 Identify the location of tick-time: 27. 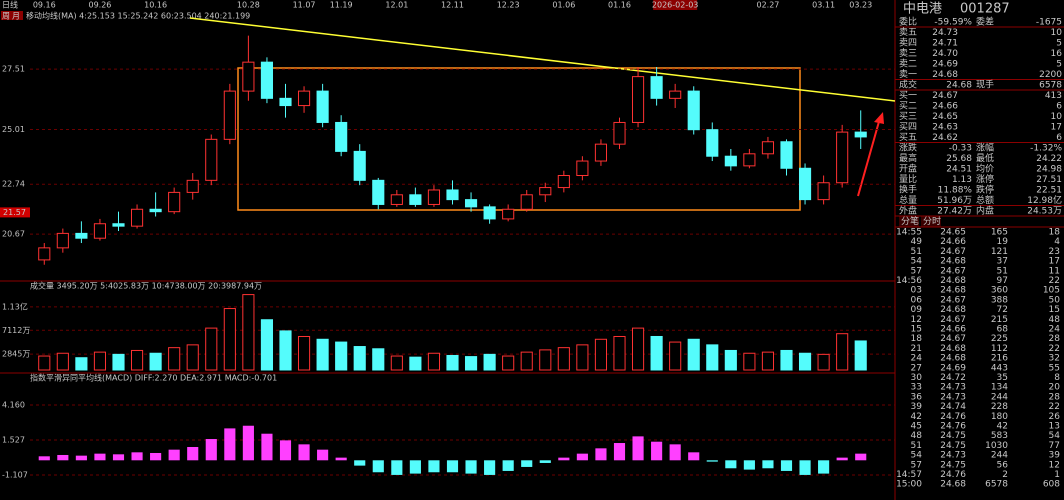
(916, 368).